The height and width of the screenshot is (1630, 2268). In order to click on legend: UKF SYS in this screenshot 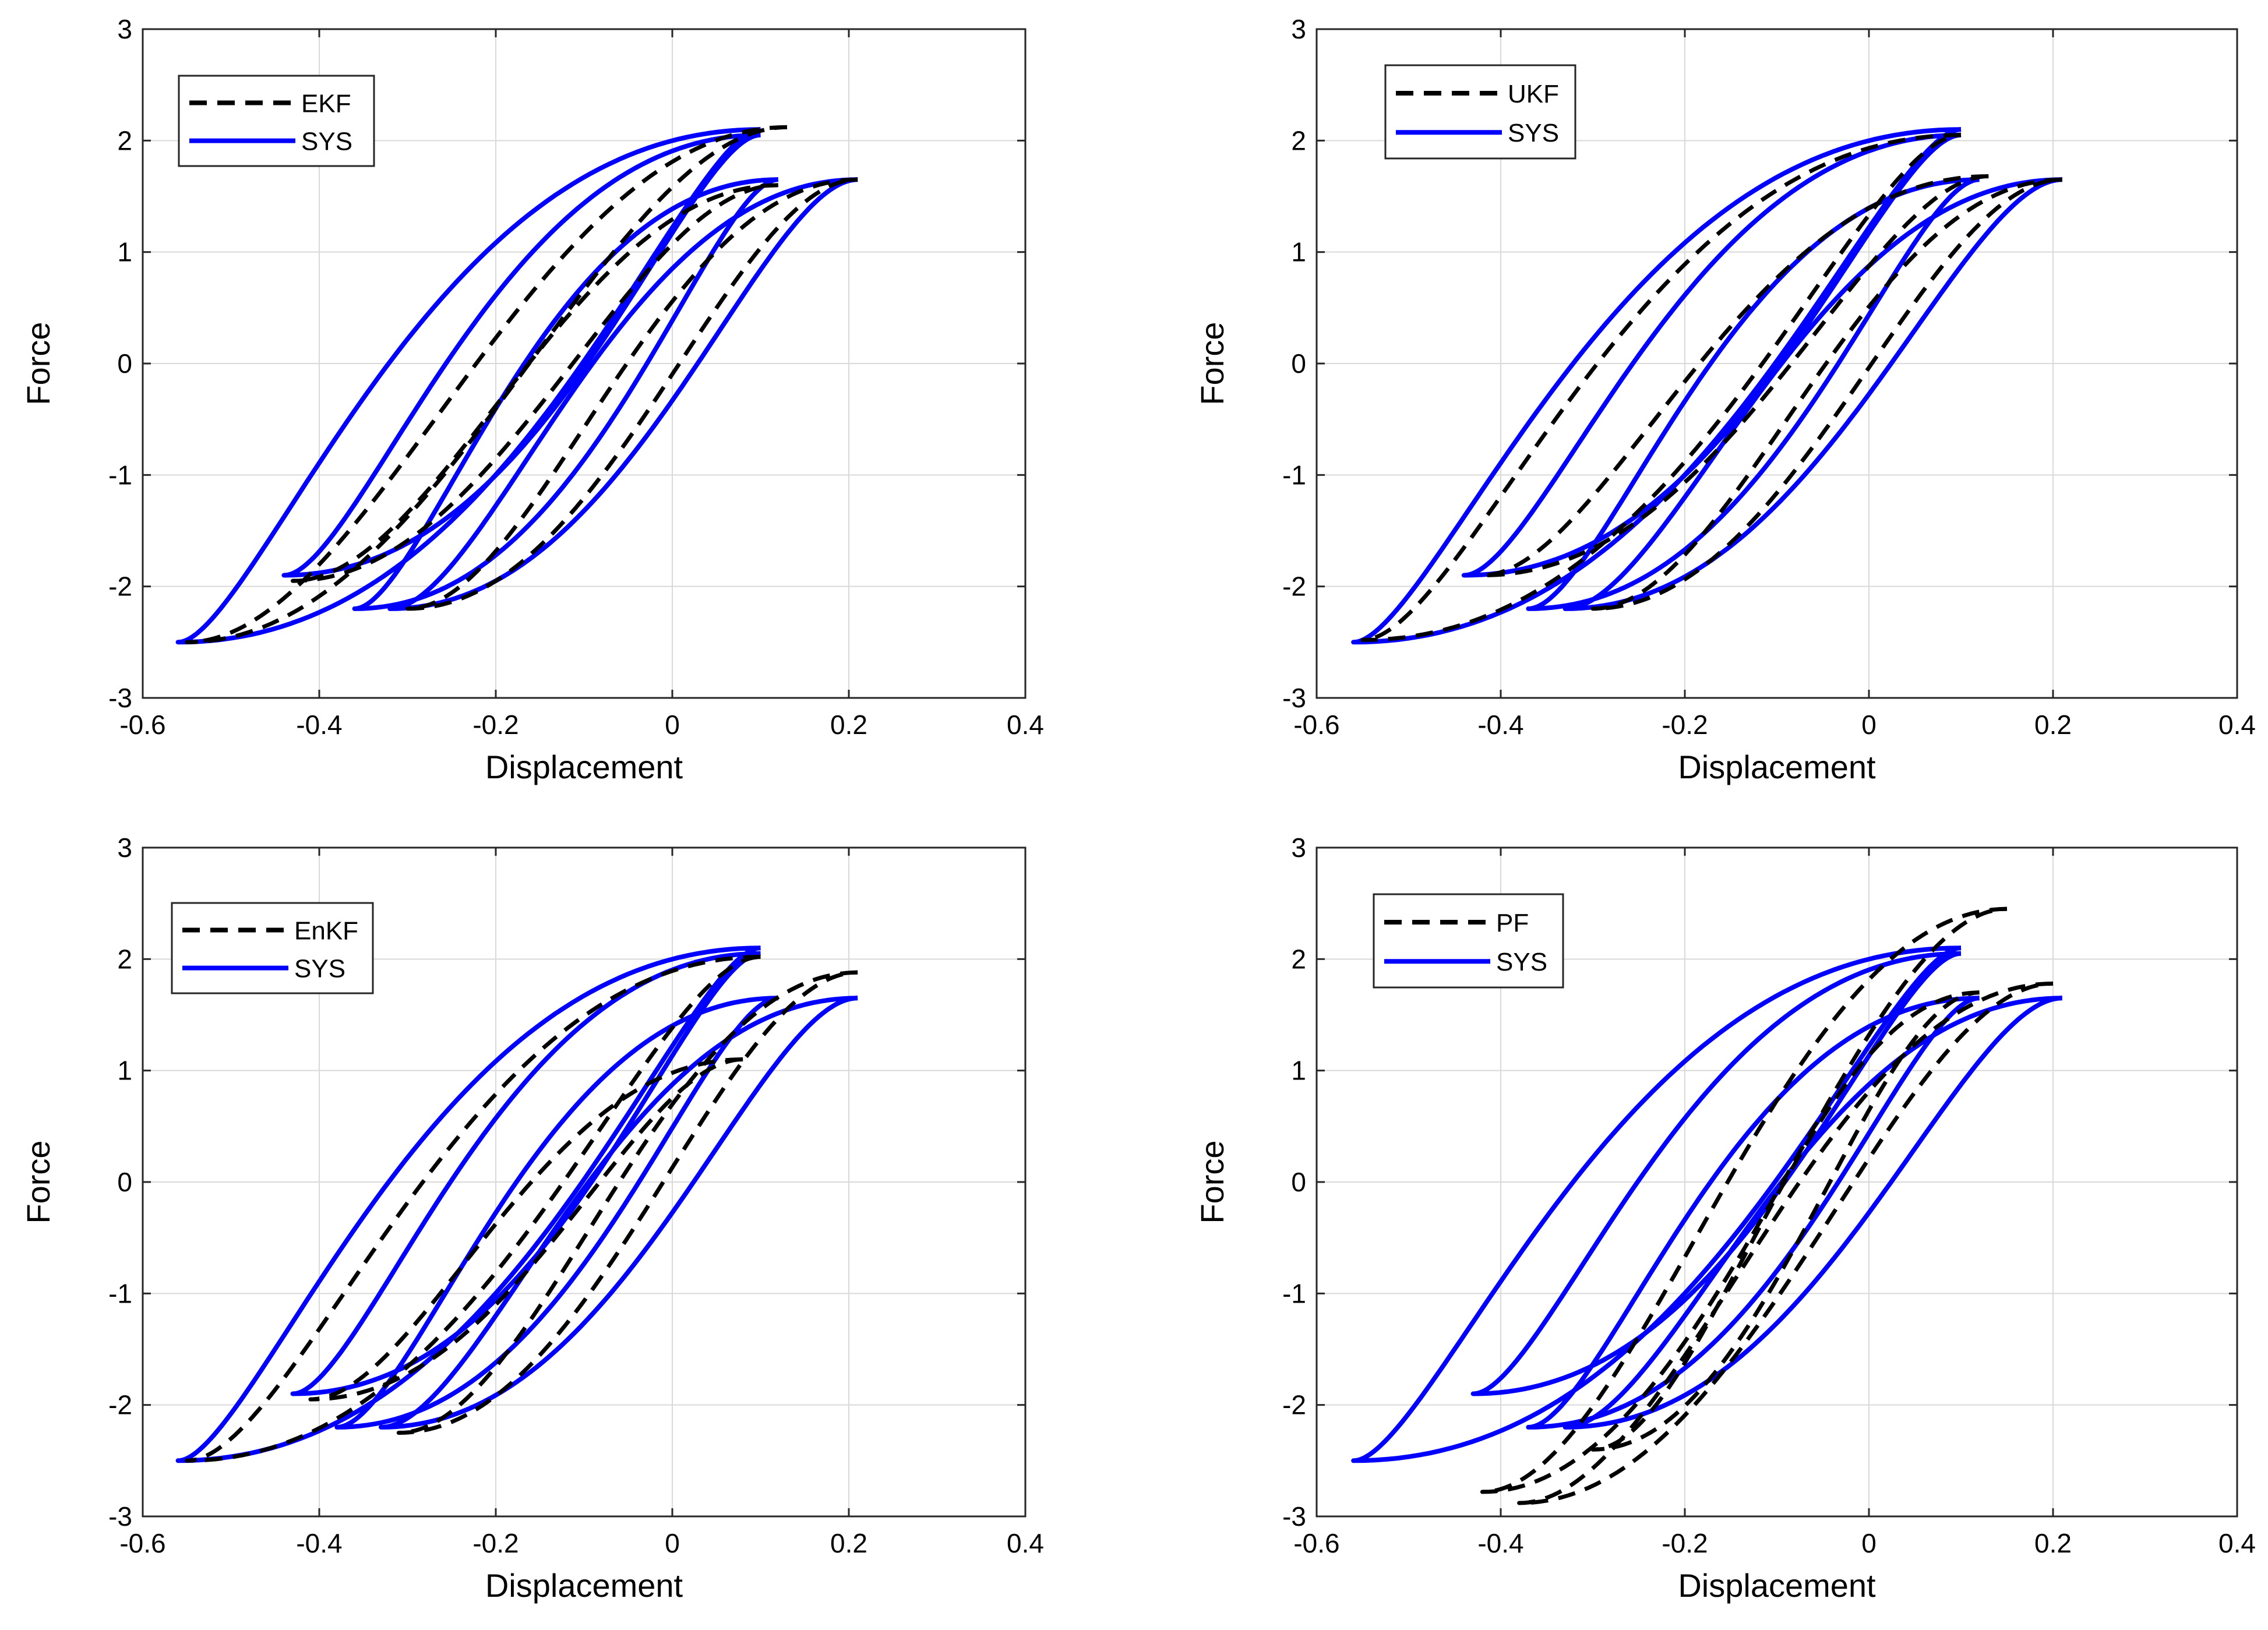, I will do `click(1480, 112)`.